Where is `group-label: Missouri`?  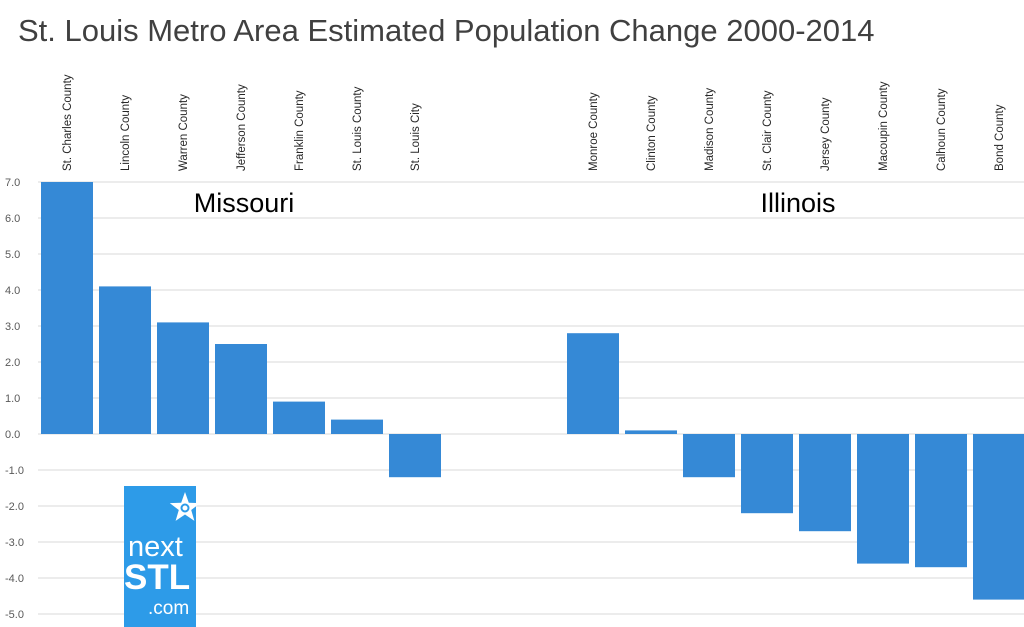 group-label: Missouri is located at coordinates (244, 203).